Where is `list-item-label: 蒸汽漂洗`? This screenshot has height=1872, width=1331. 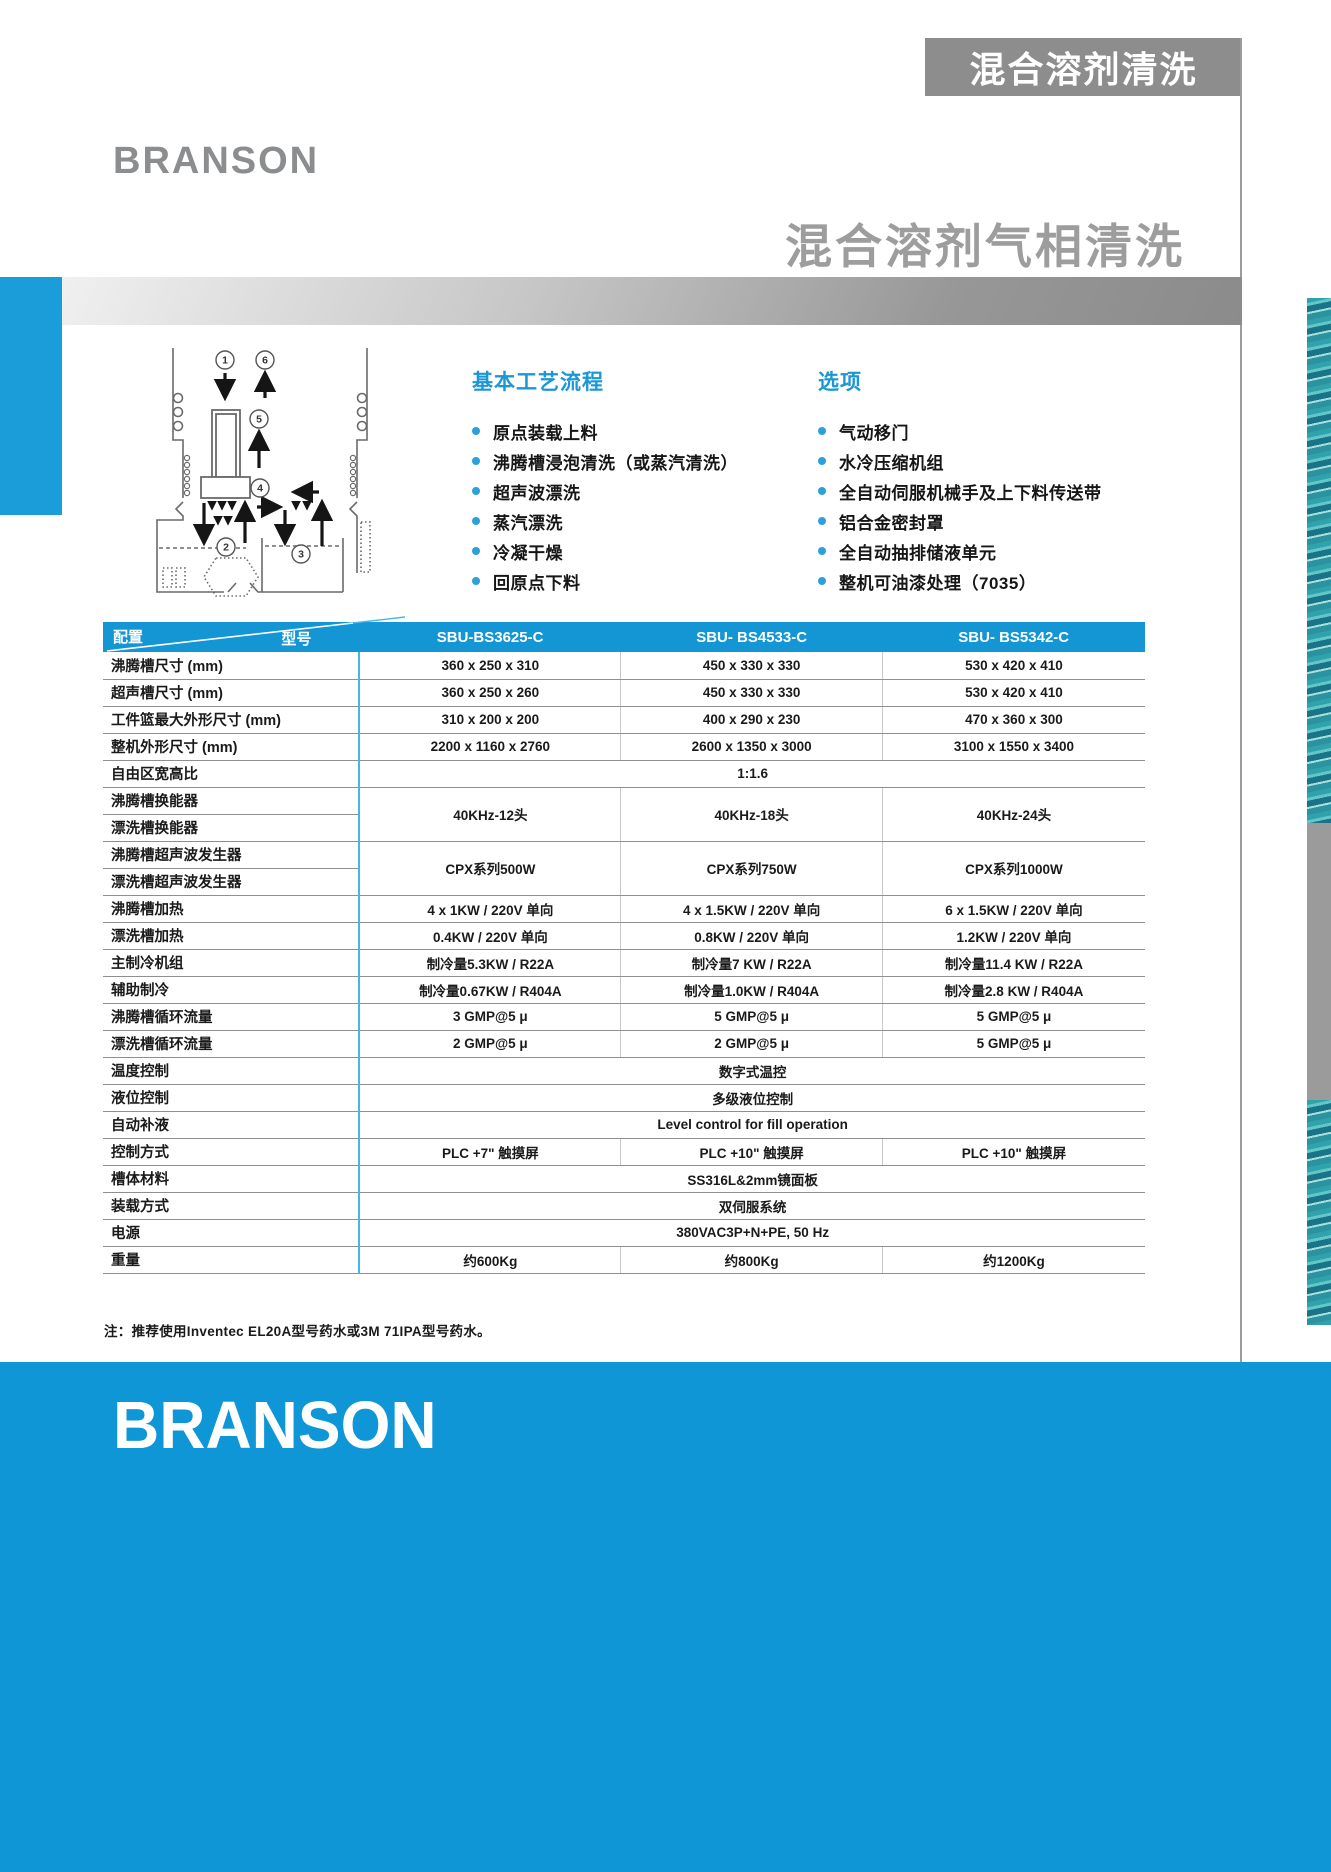 list-item-label: 蒸汽漂洗 is located at coordinates (528, 523).